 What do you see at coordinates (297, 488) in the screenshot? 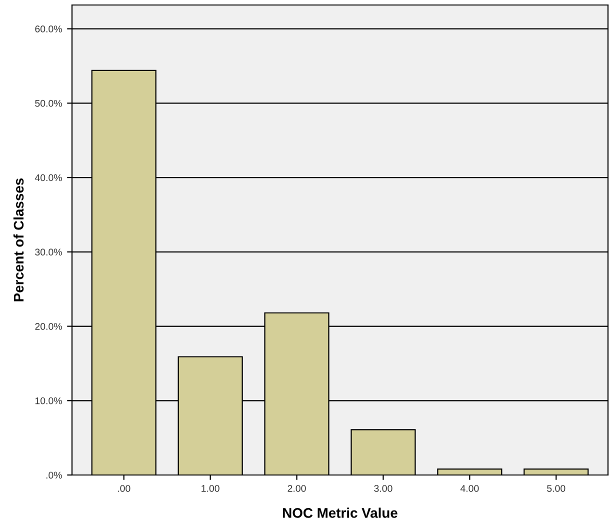
I see `x-tick-label: 2.00` at bounding box center [297, 488].